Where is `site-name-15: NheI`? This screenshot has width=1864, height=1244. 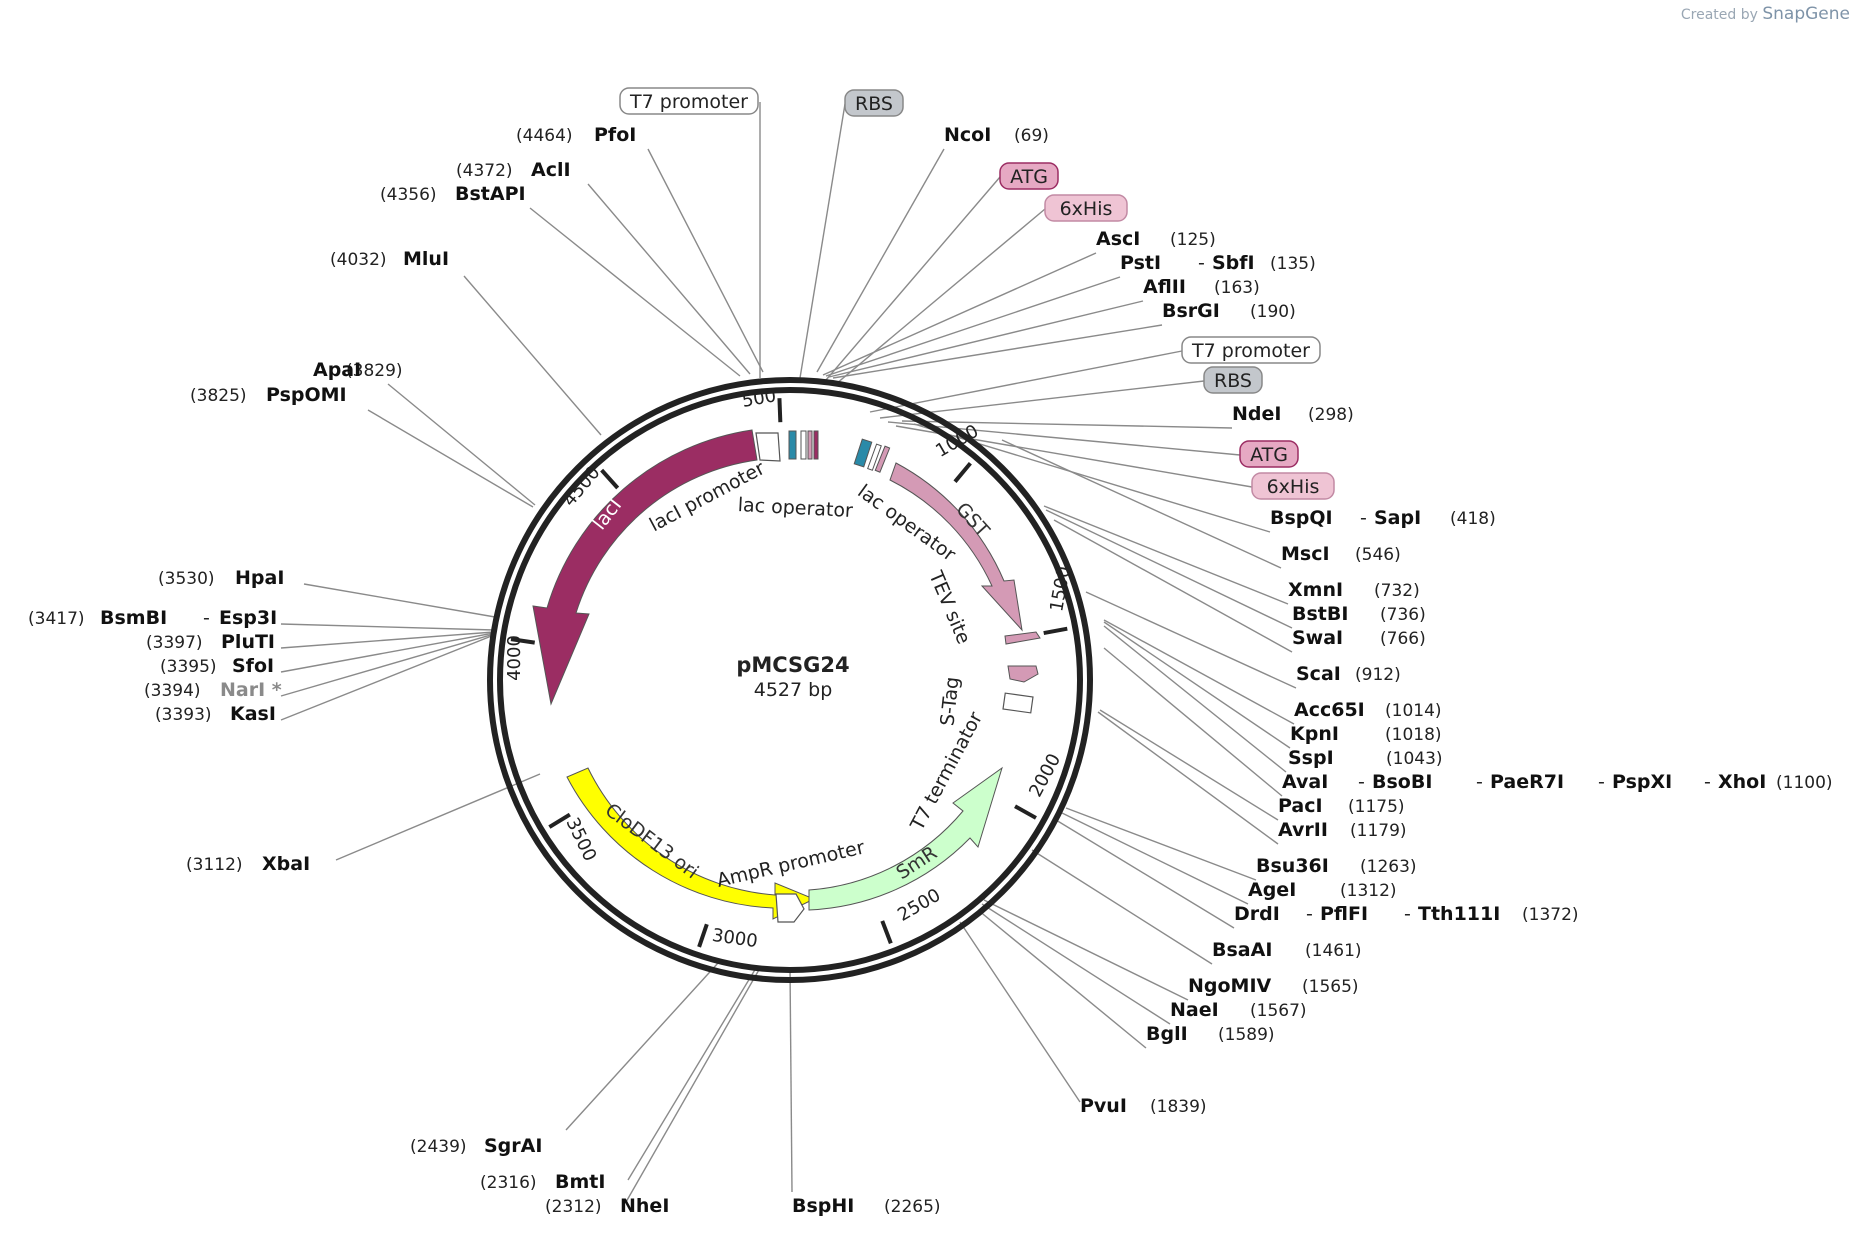 site-name-15: NheI is located at coordinates (644, 1206).